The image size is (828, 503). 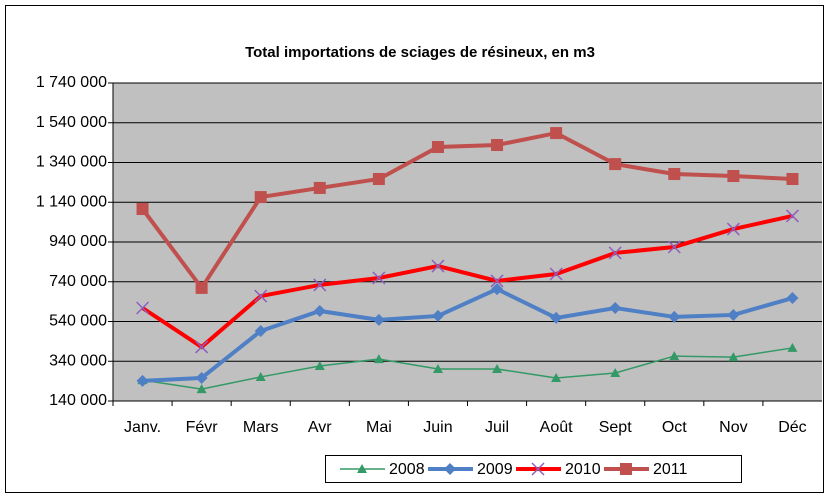 I want to click on x-tick-label: Août, so click(x=556, y=427).